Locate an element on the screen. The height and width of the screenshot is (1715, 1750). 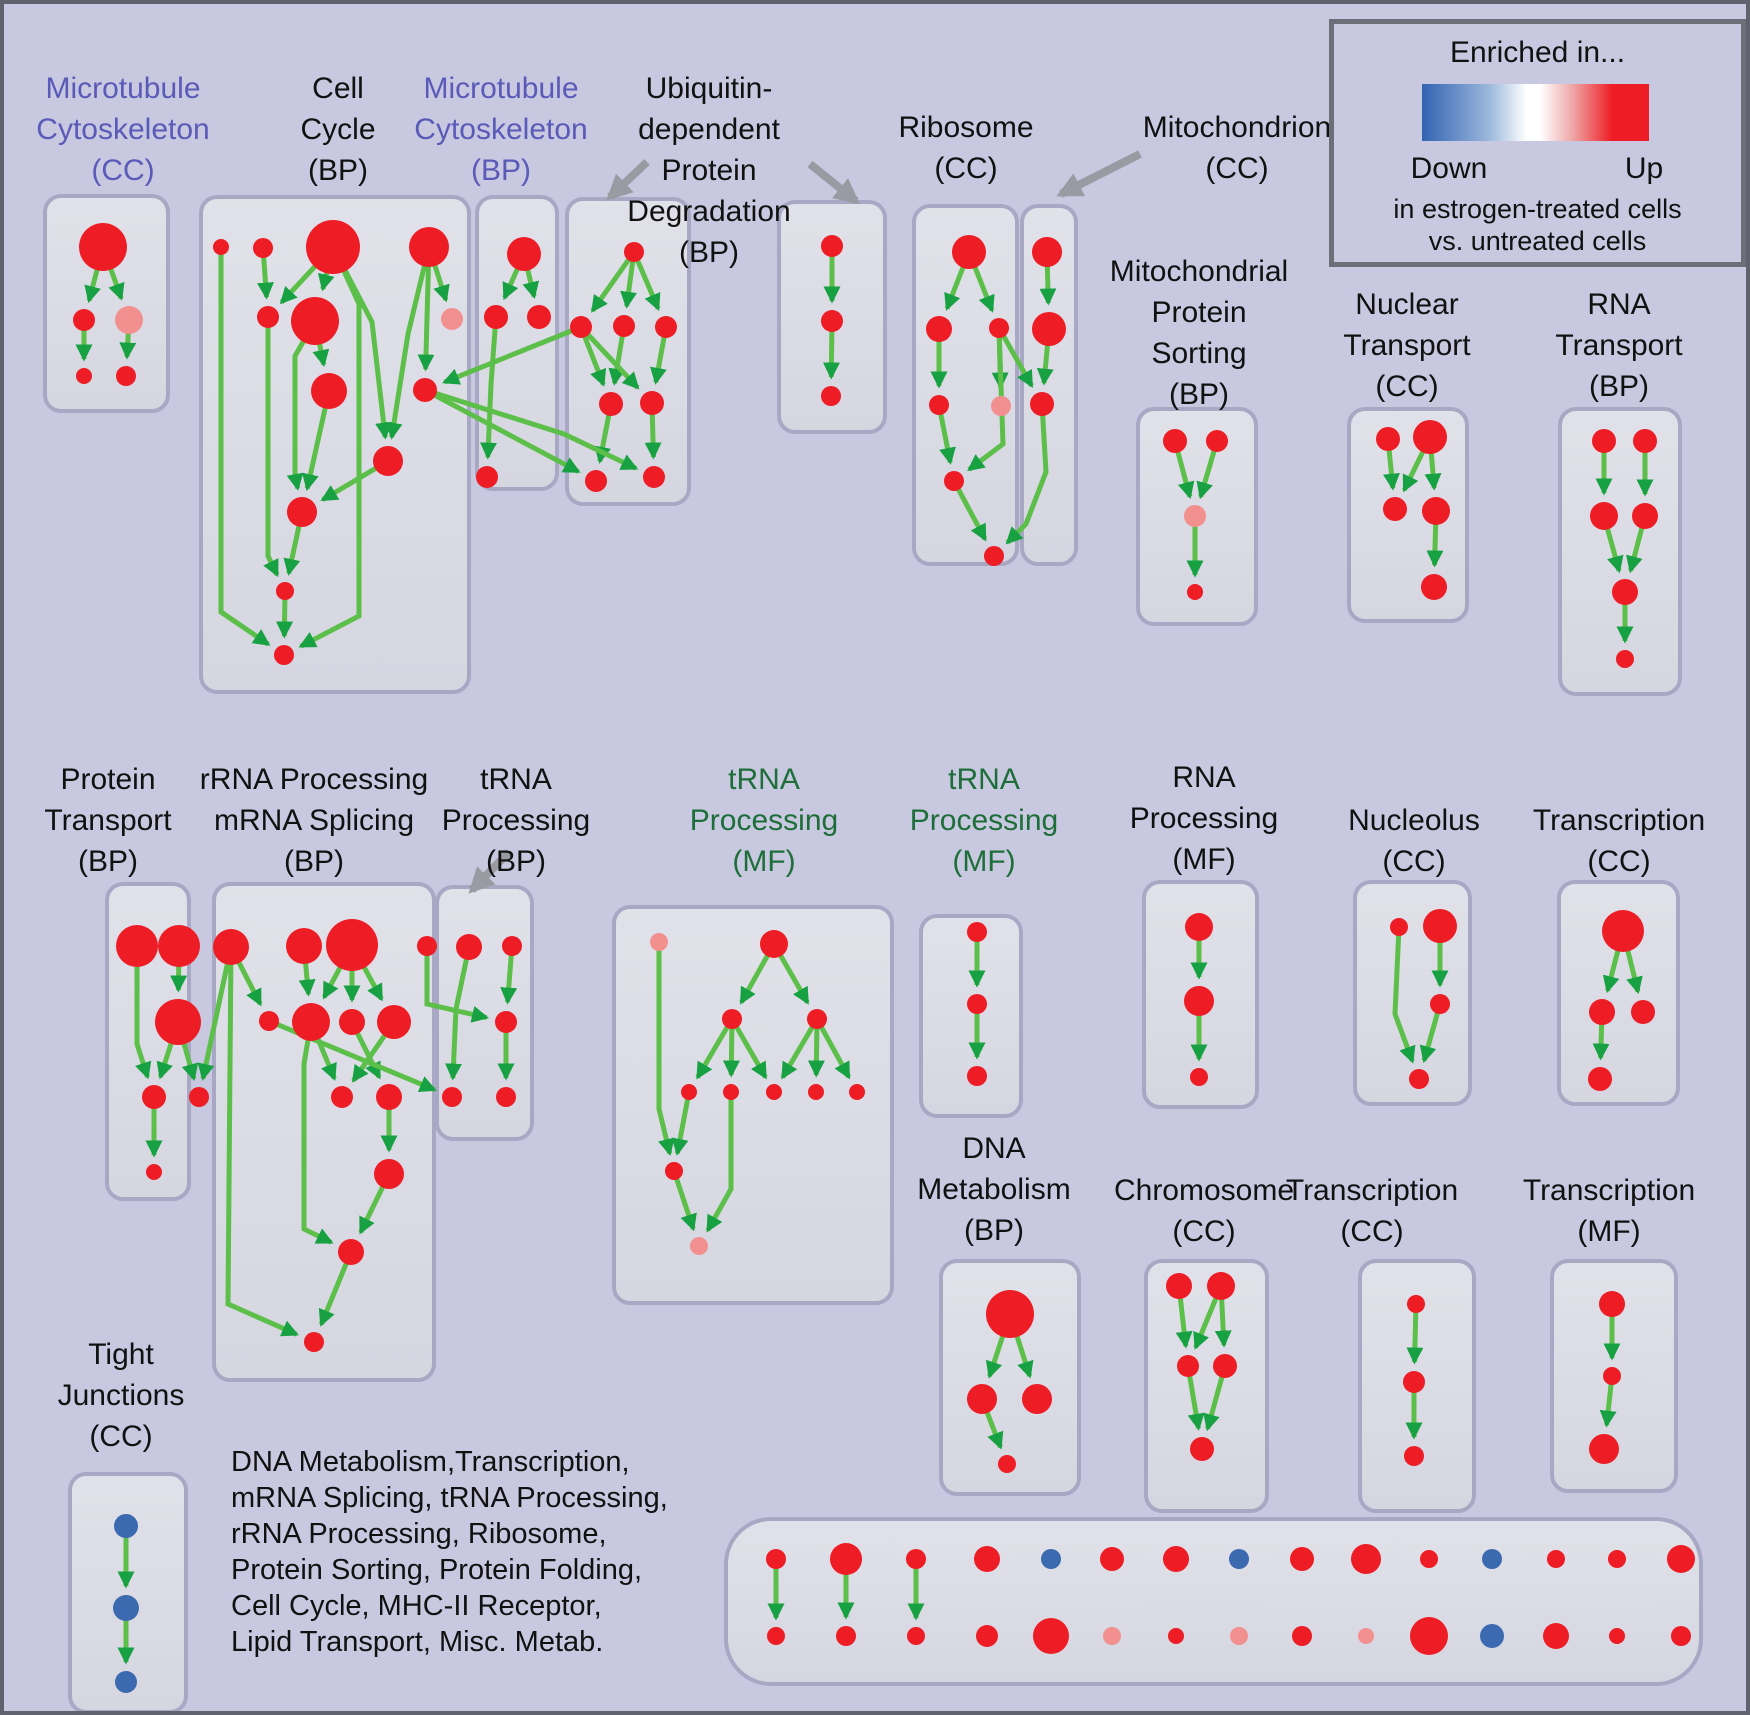
legend-subtitle-line1: in estrogen-treated cells is located at coordinates (1537, 209).